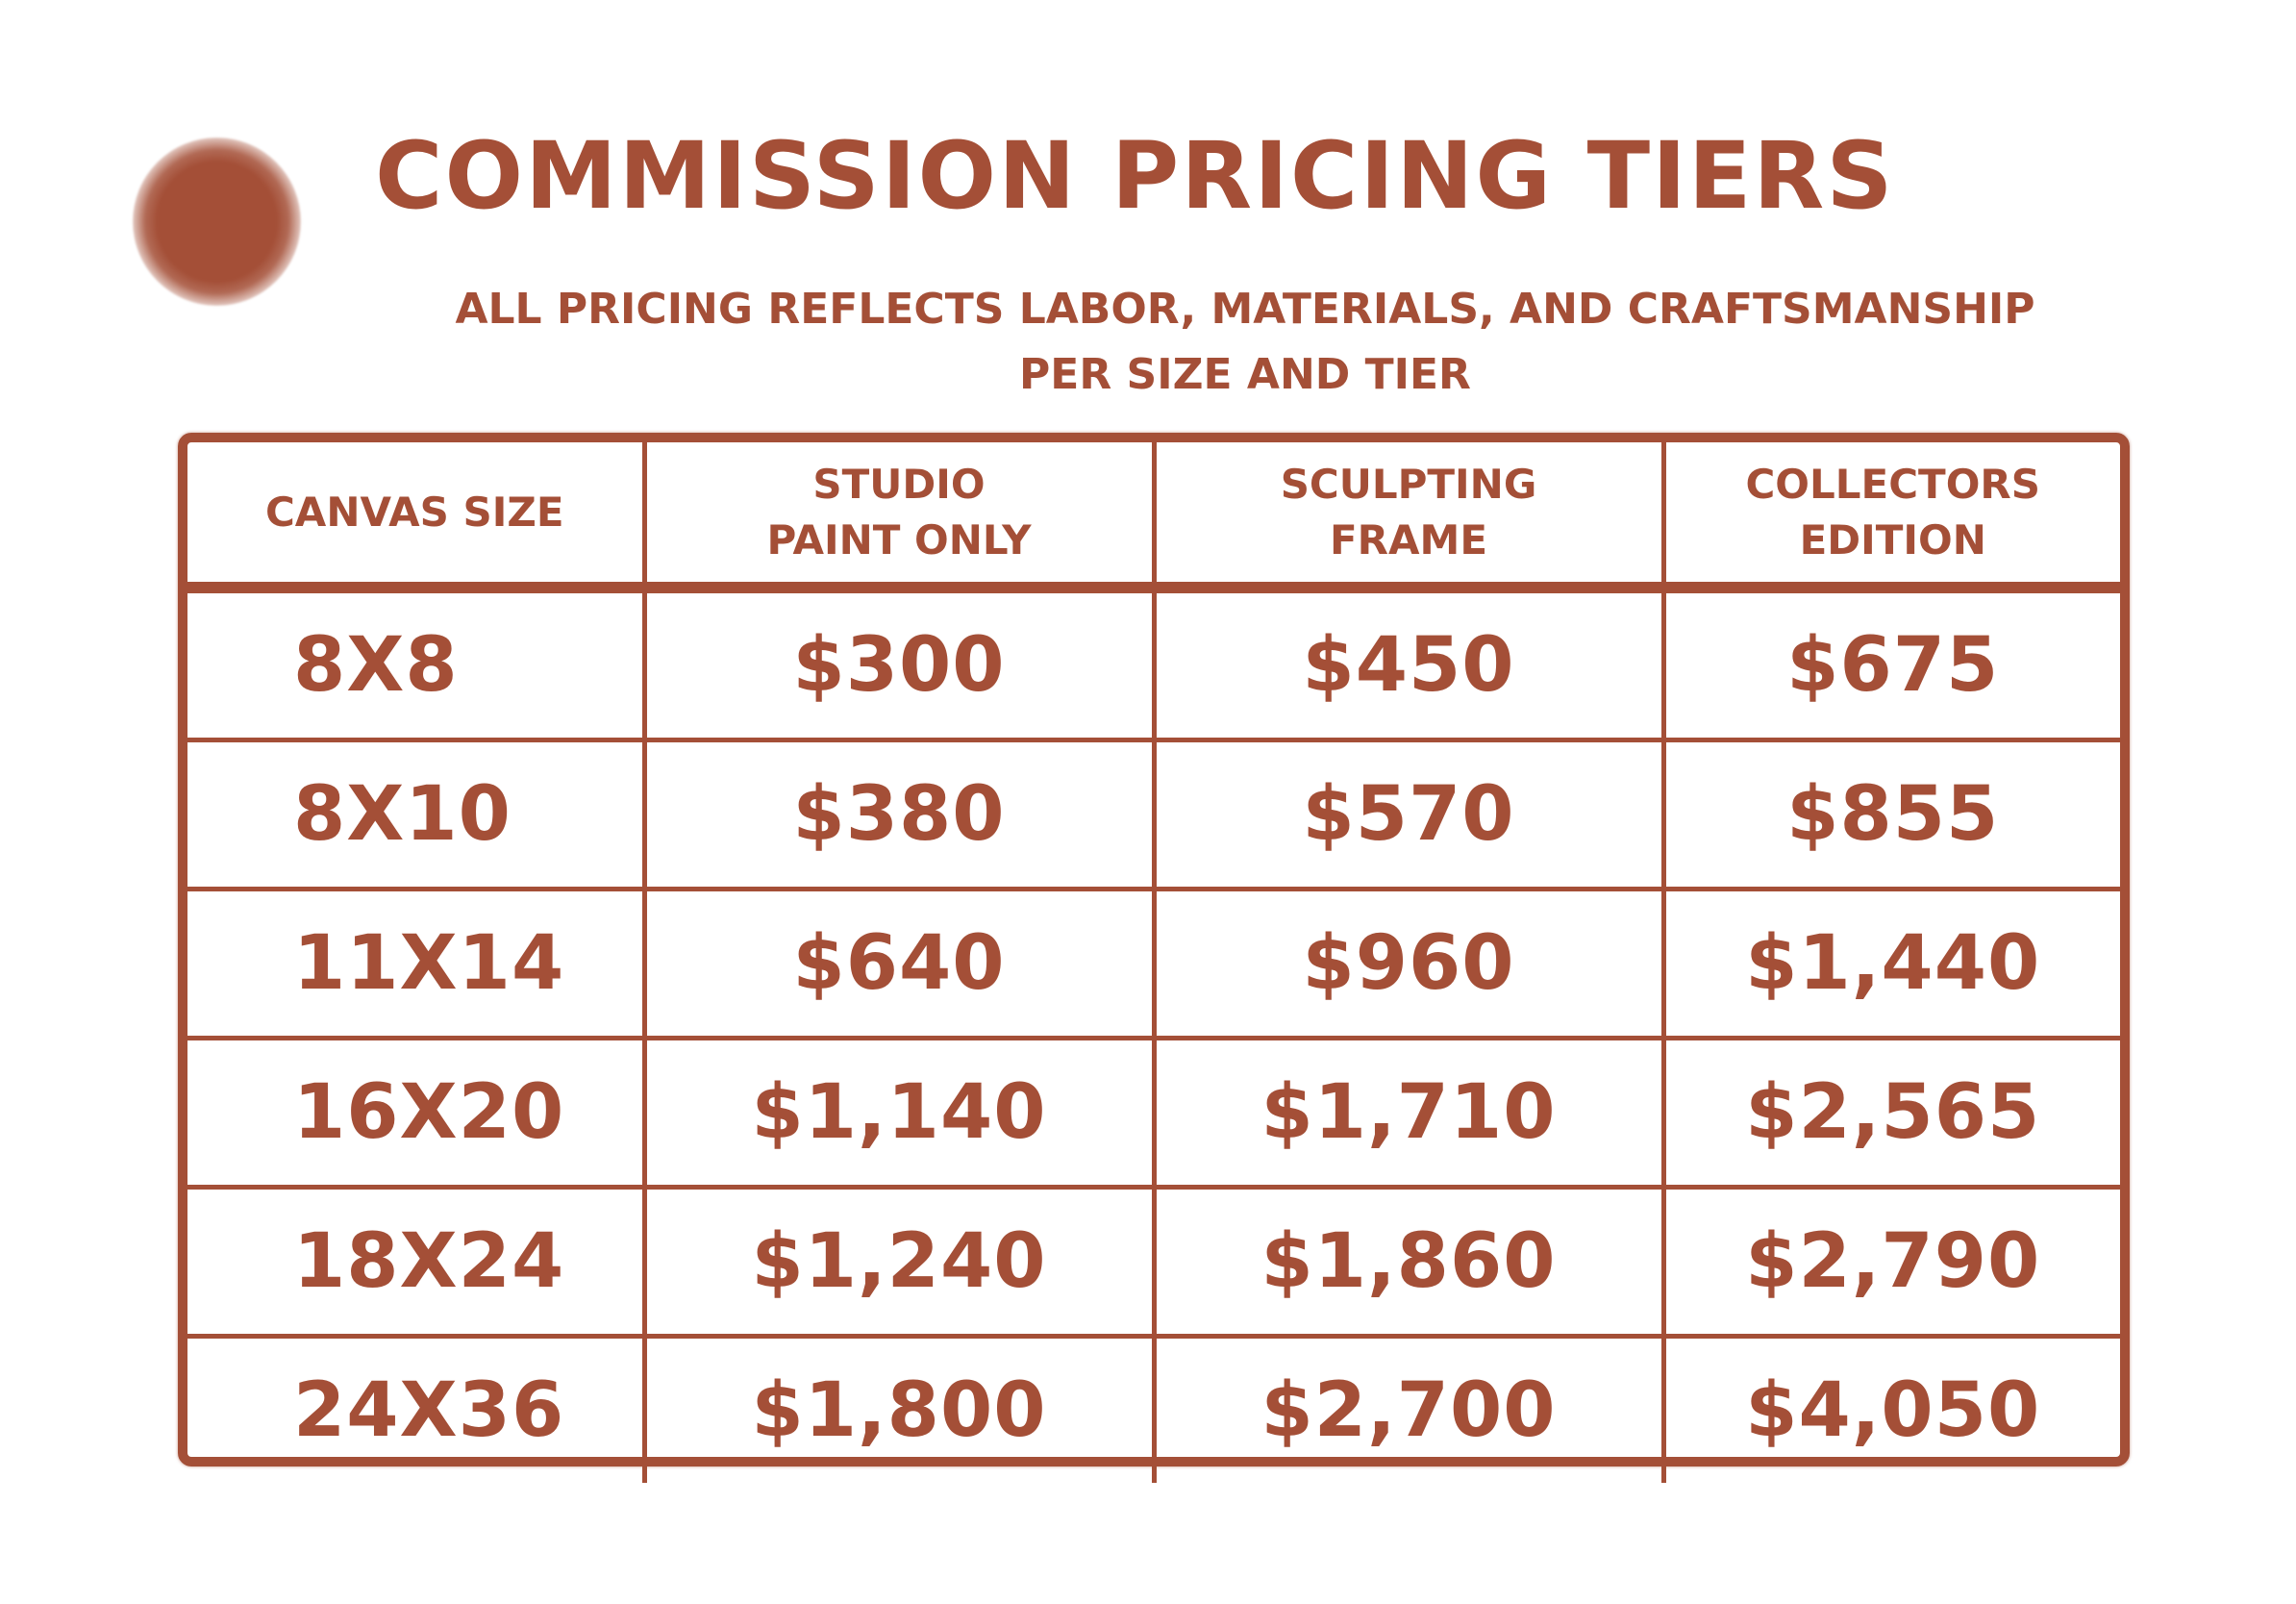  Describe the element at coordinates (417, 814) in the screenshot. I see `cell-canvas-size: 8X10` at that location.